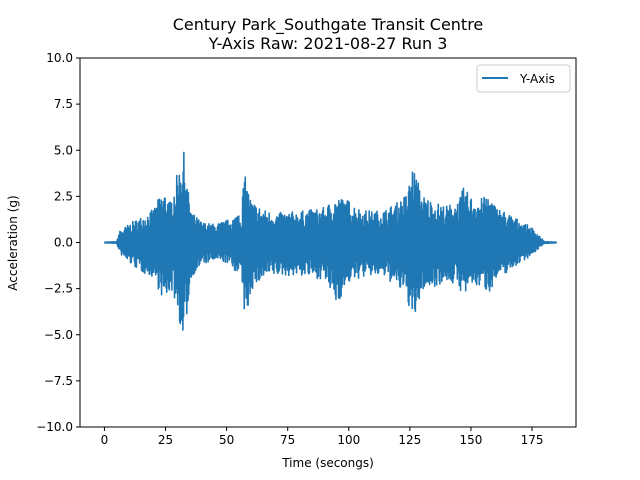 This screenshot has width=640, height=480. What do you see at coordinates (328, 43) in the screenshot?
I see `chart-subtitle: Y-Axis Raw: 2021-08-27 Run 3` at bounding box center [328, 43].